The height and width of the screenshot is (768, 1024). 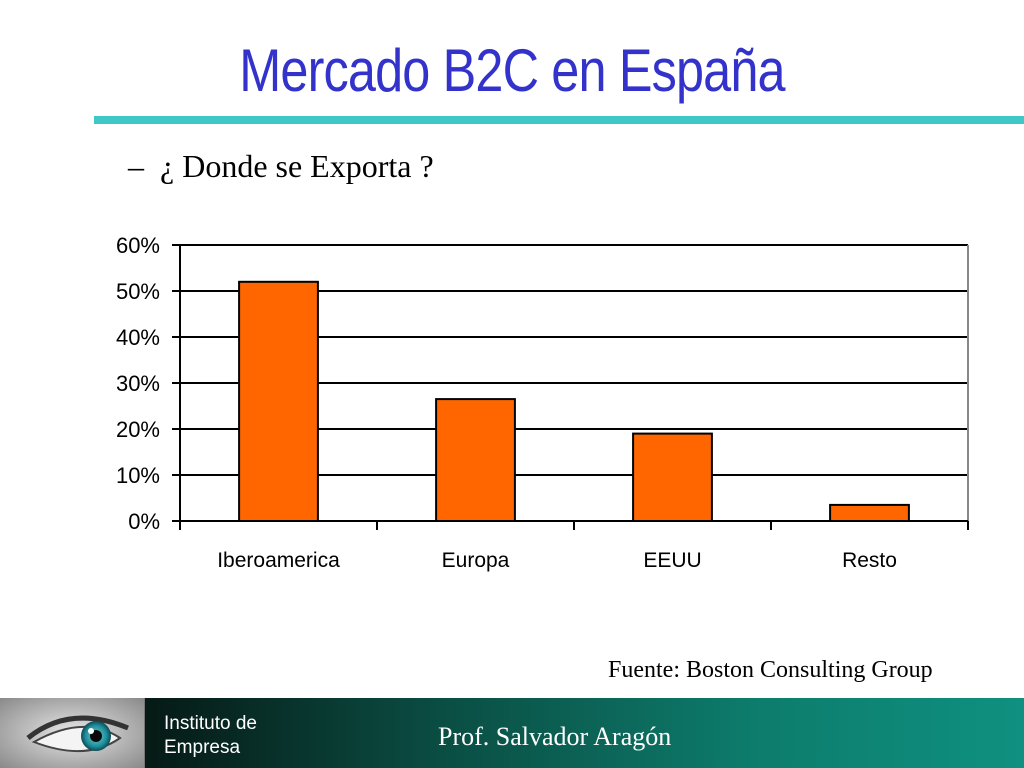 I want to click on bar-iberoamerica, so click(x=278, y=401).